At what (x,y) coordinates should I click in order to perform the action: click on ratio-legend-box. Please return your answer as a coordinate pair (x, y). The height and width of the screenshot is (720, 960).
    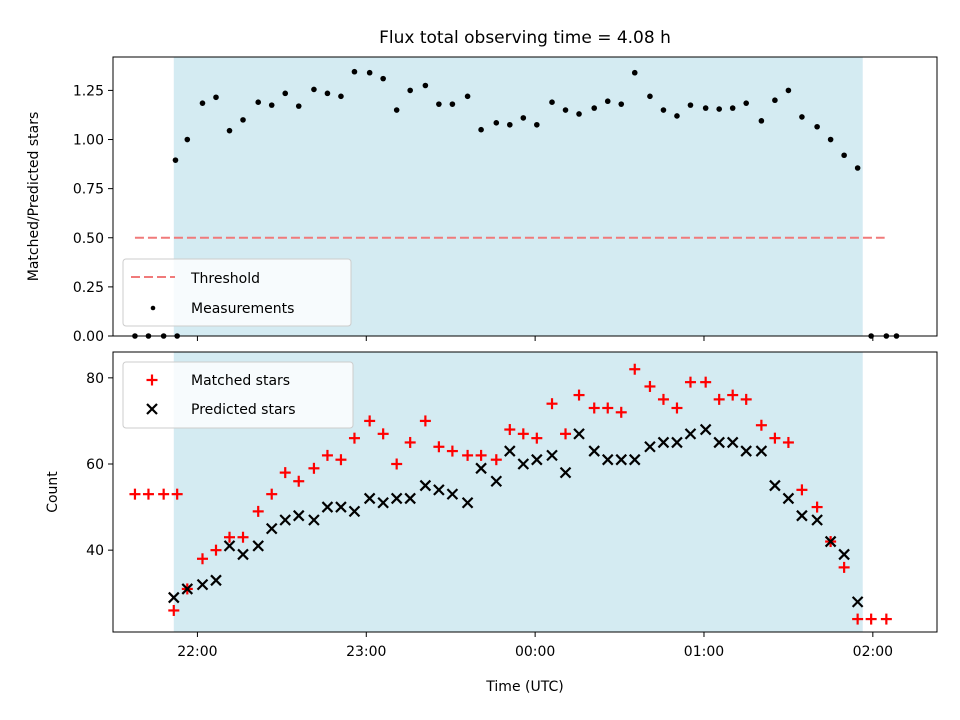
    Looking at the image, I should click on (237, 292).